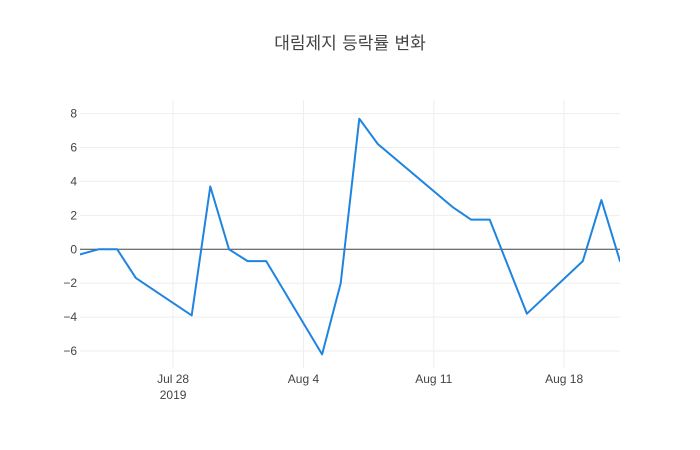 The image size is (700, 450). What do you see at coordinates (70, 283) in the screenshot?
I see `y-tick-label: −2` at bounding box center [70, 283].